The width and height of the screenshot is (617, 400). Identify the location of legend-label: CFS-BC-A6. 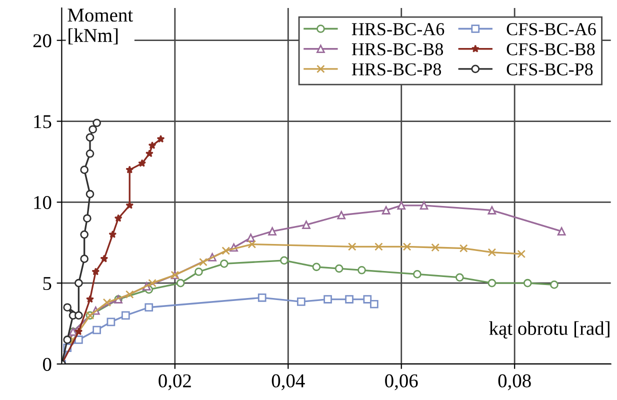
(551, 29).